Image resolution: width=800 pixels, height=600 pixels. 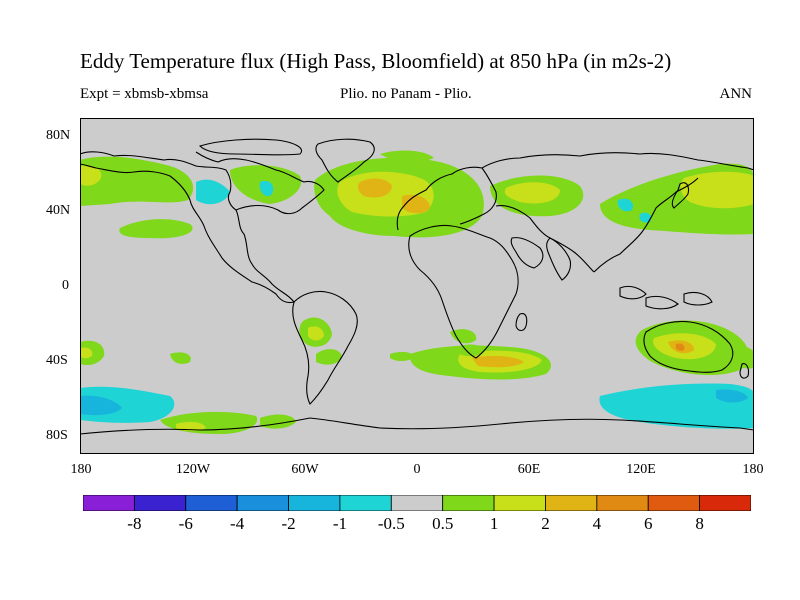 What do you see at coordinates (57, 435) in the screenshot?
I see `lat-tick-label: 80S` at bounding box center [57, 435].